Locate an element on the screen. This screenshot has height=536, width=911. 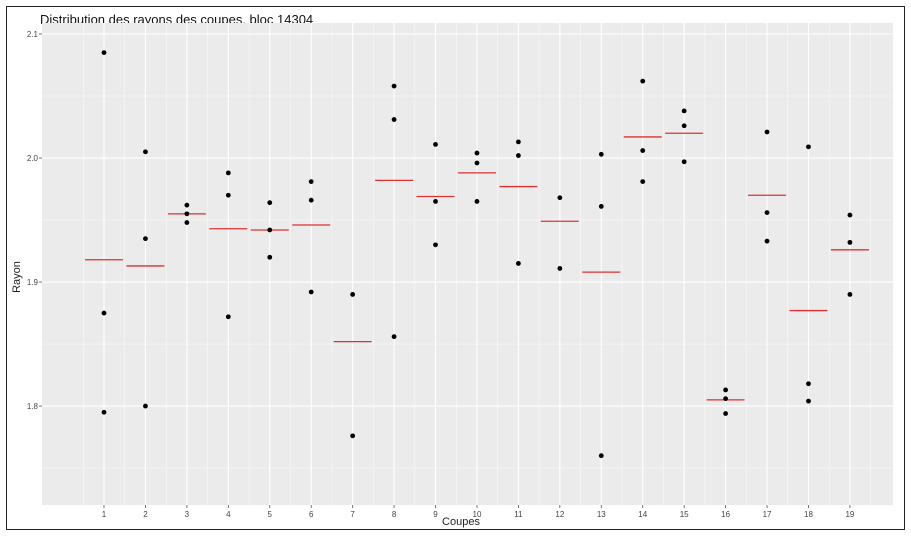
x-tick-label: 16 is located at coordinates (725, 514).